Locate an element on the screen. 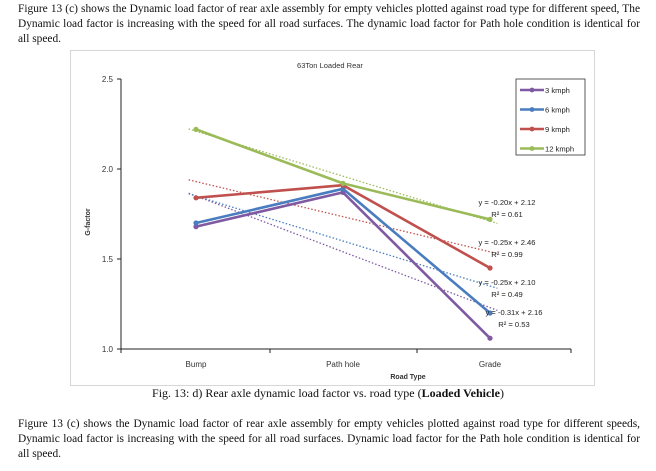  legend-label: 9 kmph is located at coordinates (557, 129).